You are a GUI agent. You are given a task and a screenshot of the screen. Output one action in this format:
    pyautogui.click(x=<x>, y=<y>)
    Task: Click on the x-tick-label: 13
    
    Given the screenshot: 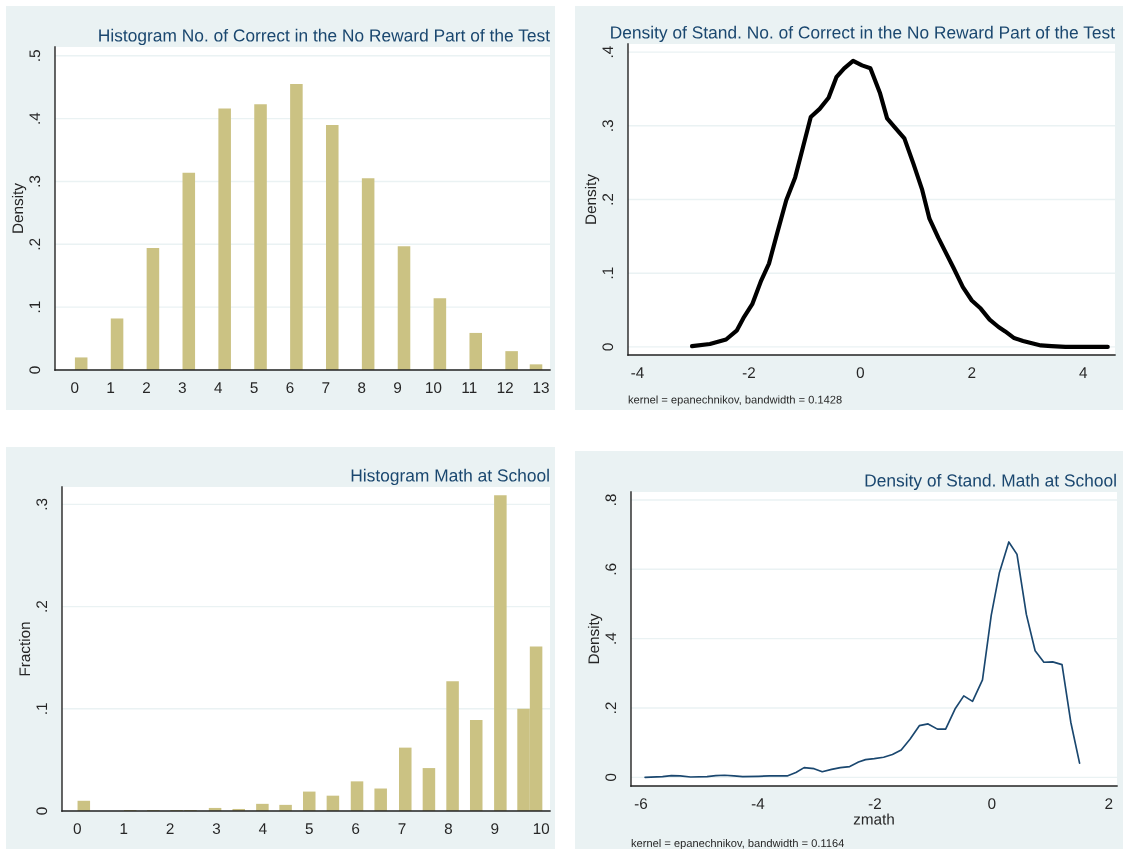 What is the action you would take?
    pyautogui.click(x=541, y=388)
    